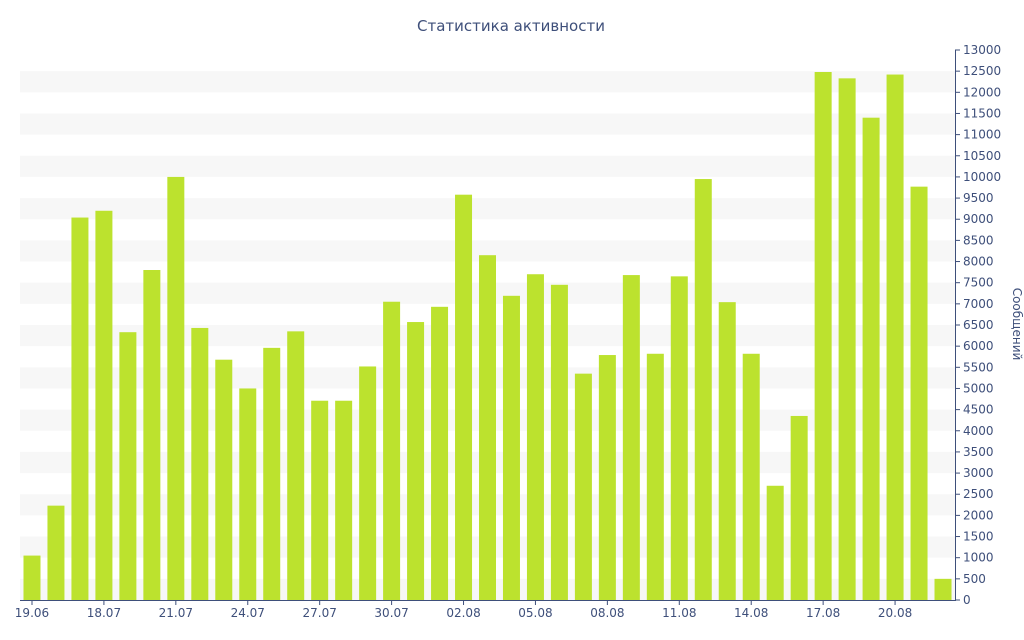 The height and width of the screenshot is (640, 1024). Describe the element at coordinates (978, 262) in the screenshot. I see `y-tick-label: 8000` at that location.